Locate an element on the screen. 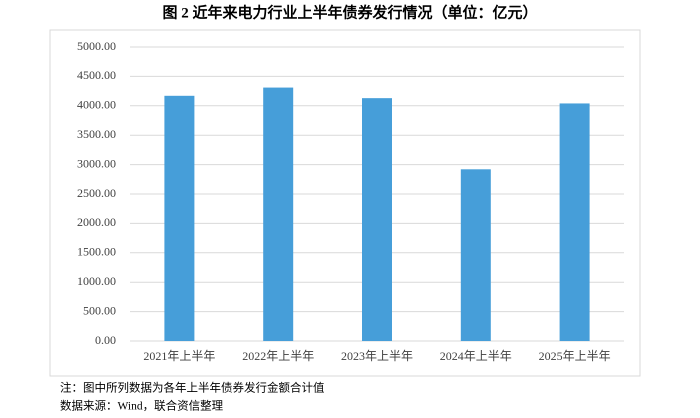 This screenshot has height=418, width=700. y-tick-label: 2500.00 is located at coordinates (96, 193).